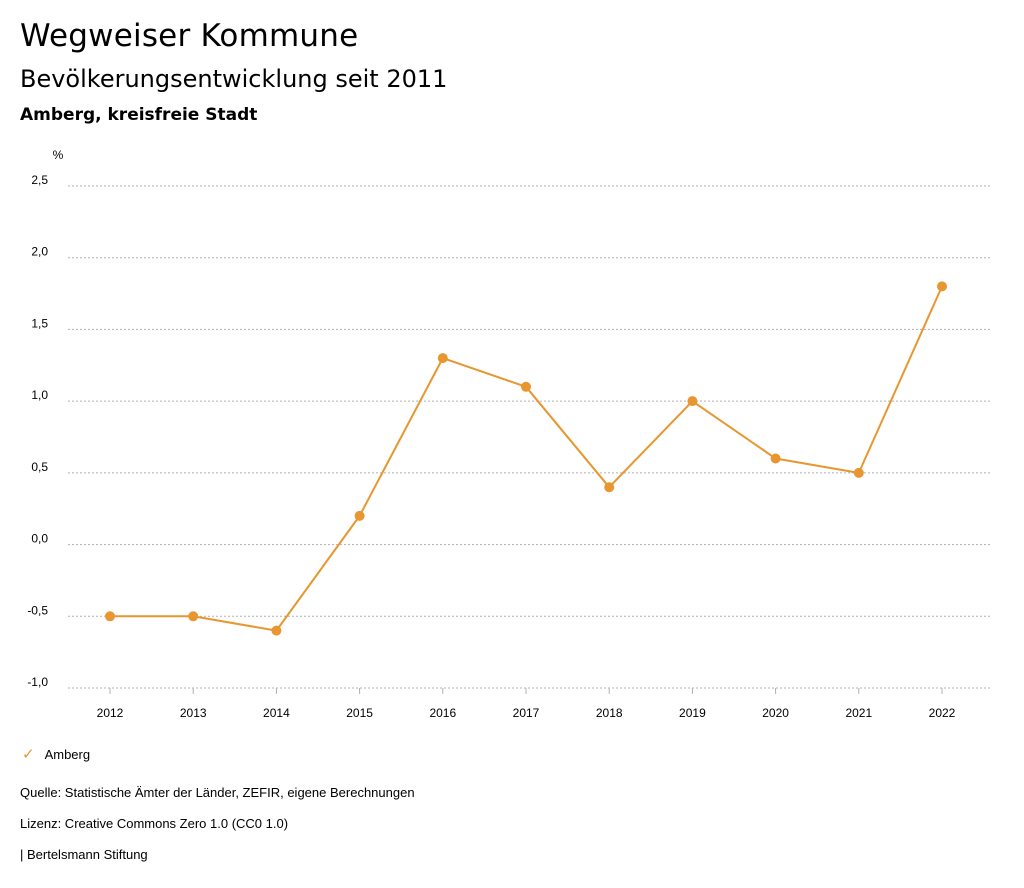 The height and width of the screenshot is (888, 1024). Describe the element at coordinates (110, 713) in the screenshot. I see `x-tick-label: 2012` at that location.